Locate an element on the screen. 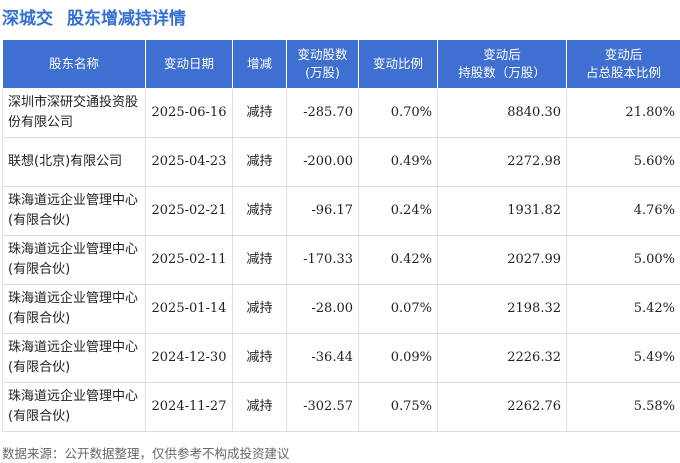 Image resolution: width=680 pixels, height=463 pixels. ratio-cell: 0.49% is located at coordinates (398, 162).